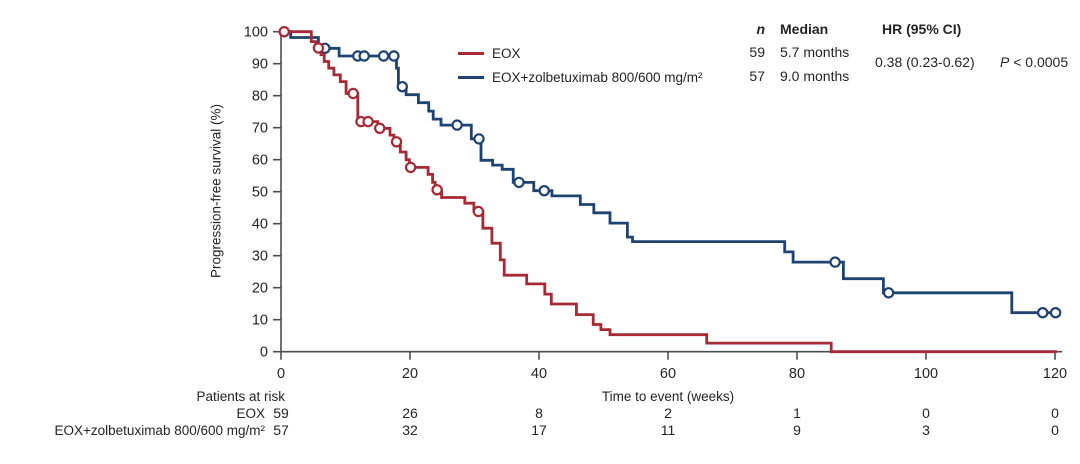 This screenshot has height=464, width=1080. I want to click on legend-swatch-eox, so click(471, 53).